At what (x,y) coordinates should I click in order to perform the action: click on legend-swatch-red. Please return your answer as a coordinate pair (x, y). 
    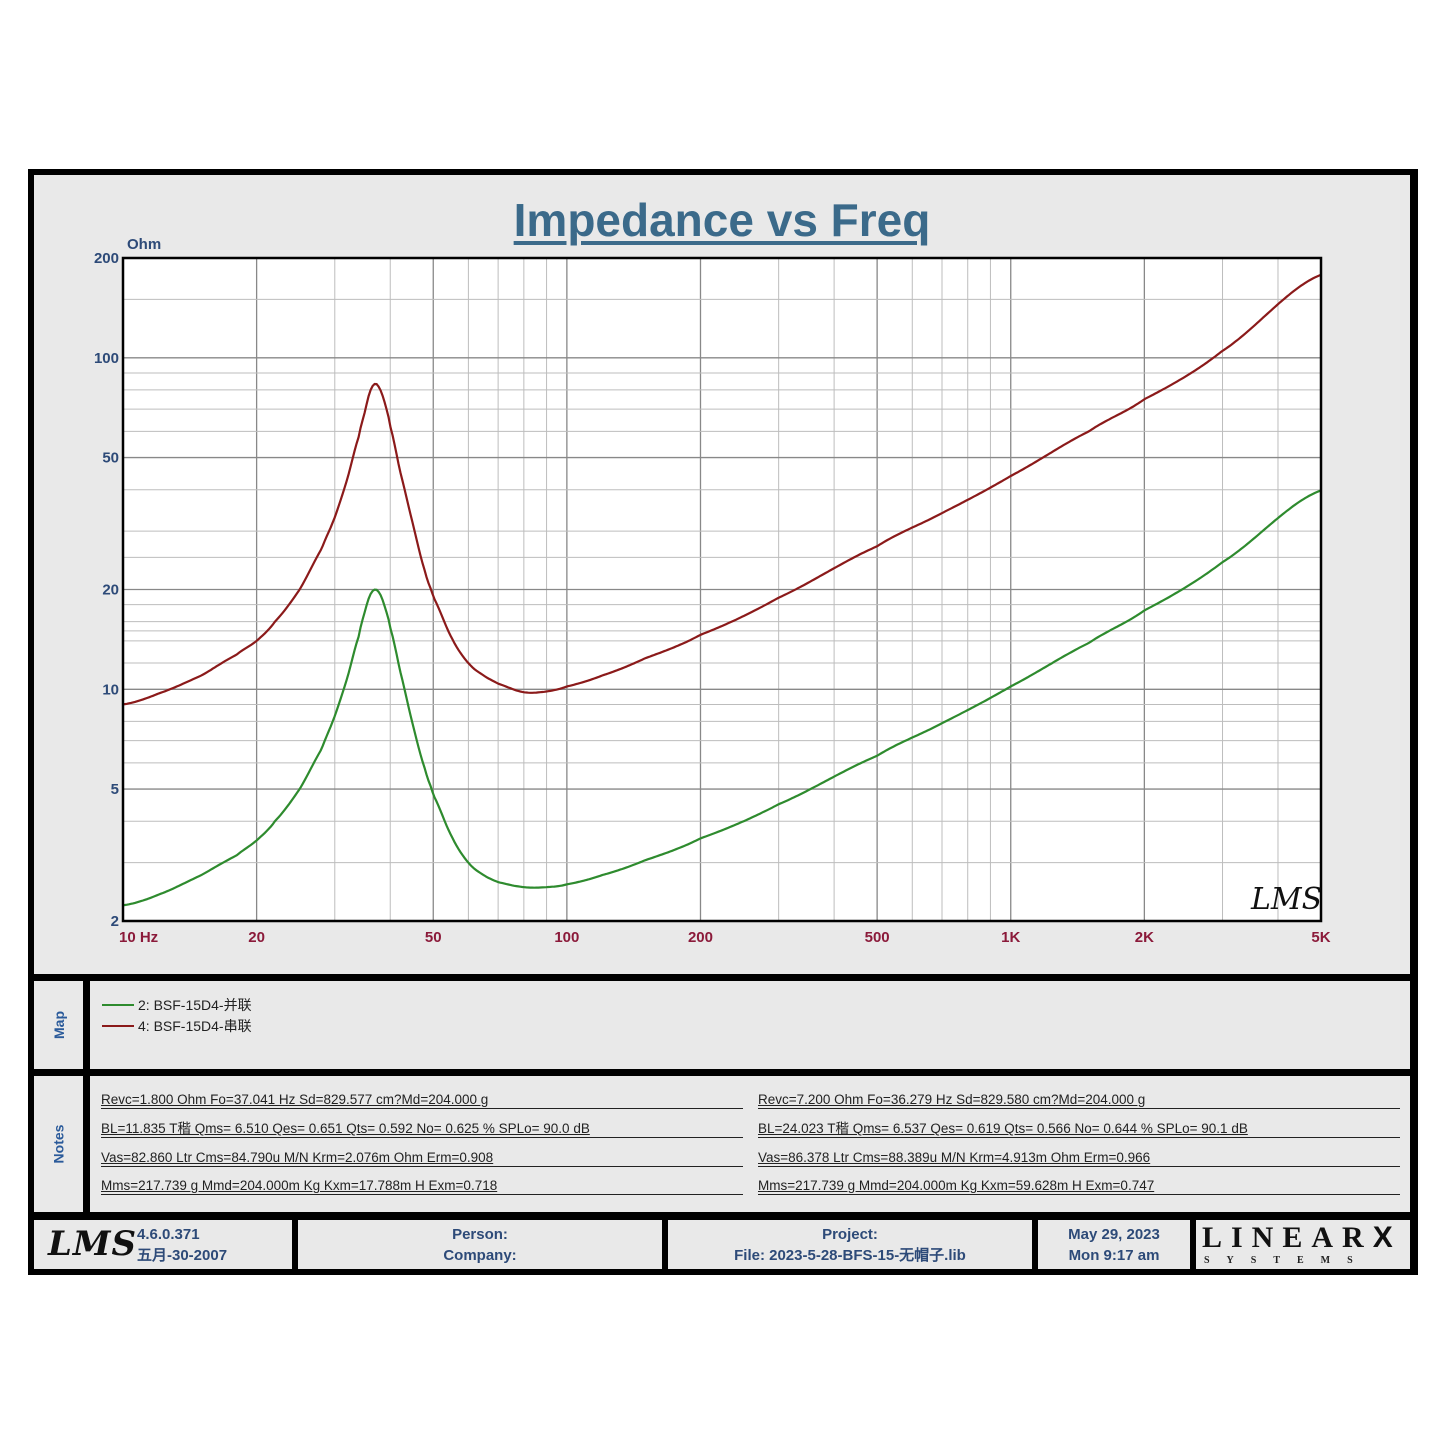
    Looking at the image, I should click on (118, 1026).